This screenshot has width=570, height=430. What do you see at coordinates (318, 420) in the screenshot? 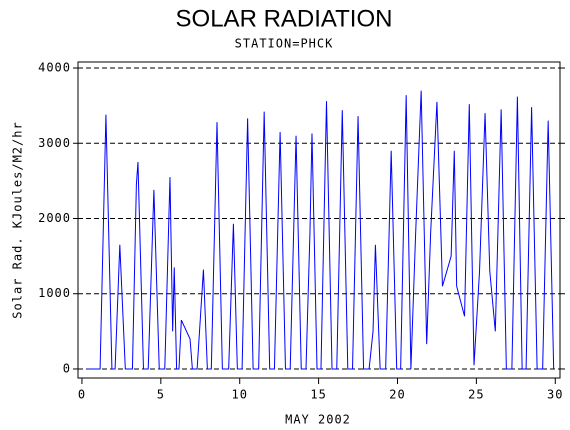
I see `x-axis-label: MAY 2002` at bounding box center [318, 420].